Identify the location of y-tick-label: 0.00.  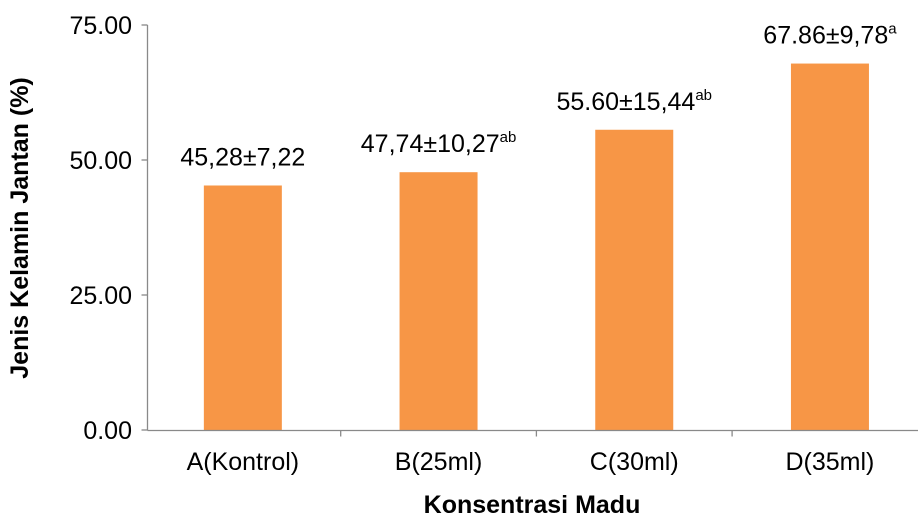
(107, 431).